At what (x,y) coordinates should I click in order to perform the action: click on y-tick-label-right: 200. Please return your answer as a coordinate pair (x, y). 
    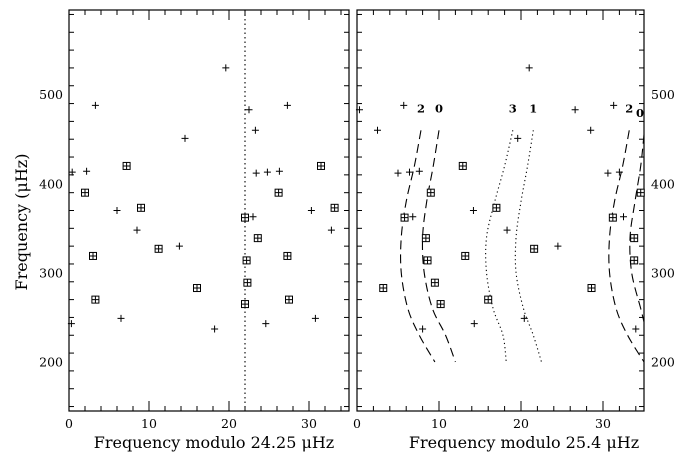
    Looking at the image, I should click on (663, 361).